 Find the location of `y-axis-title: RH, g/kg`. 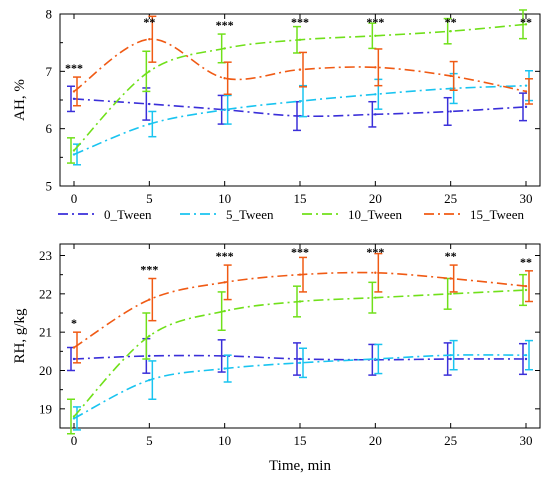

y-axis-title: RH, g/kg is located at coordinates (20, 336).